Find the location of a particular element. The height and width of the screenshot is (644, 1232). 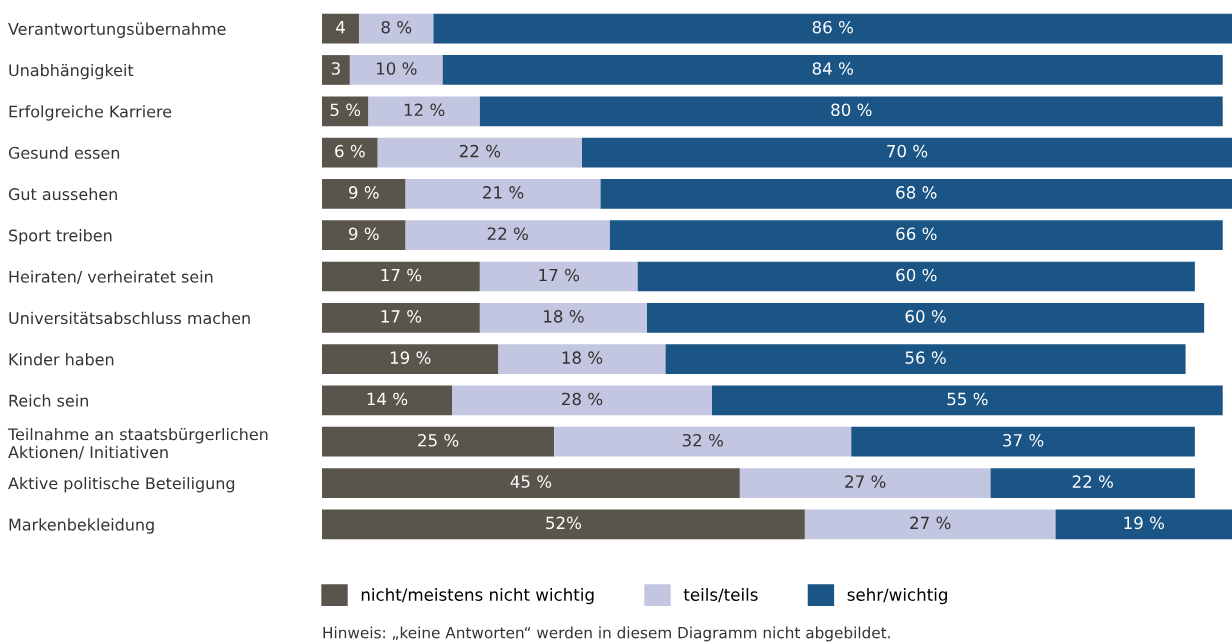

data-label: 3 is located at coordinates (335, 68).